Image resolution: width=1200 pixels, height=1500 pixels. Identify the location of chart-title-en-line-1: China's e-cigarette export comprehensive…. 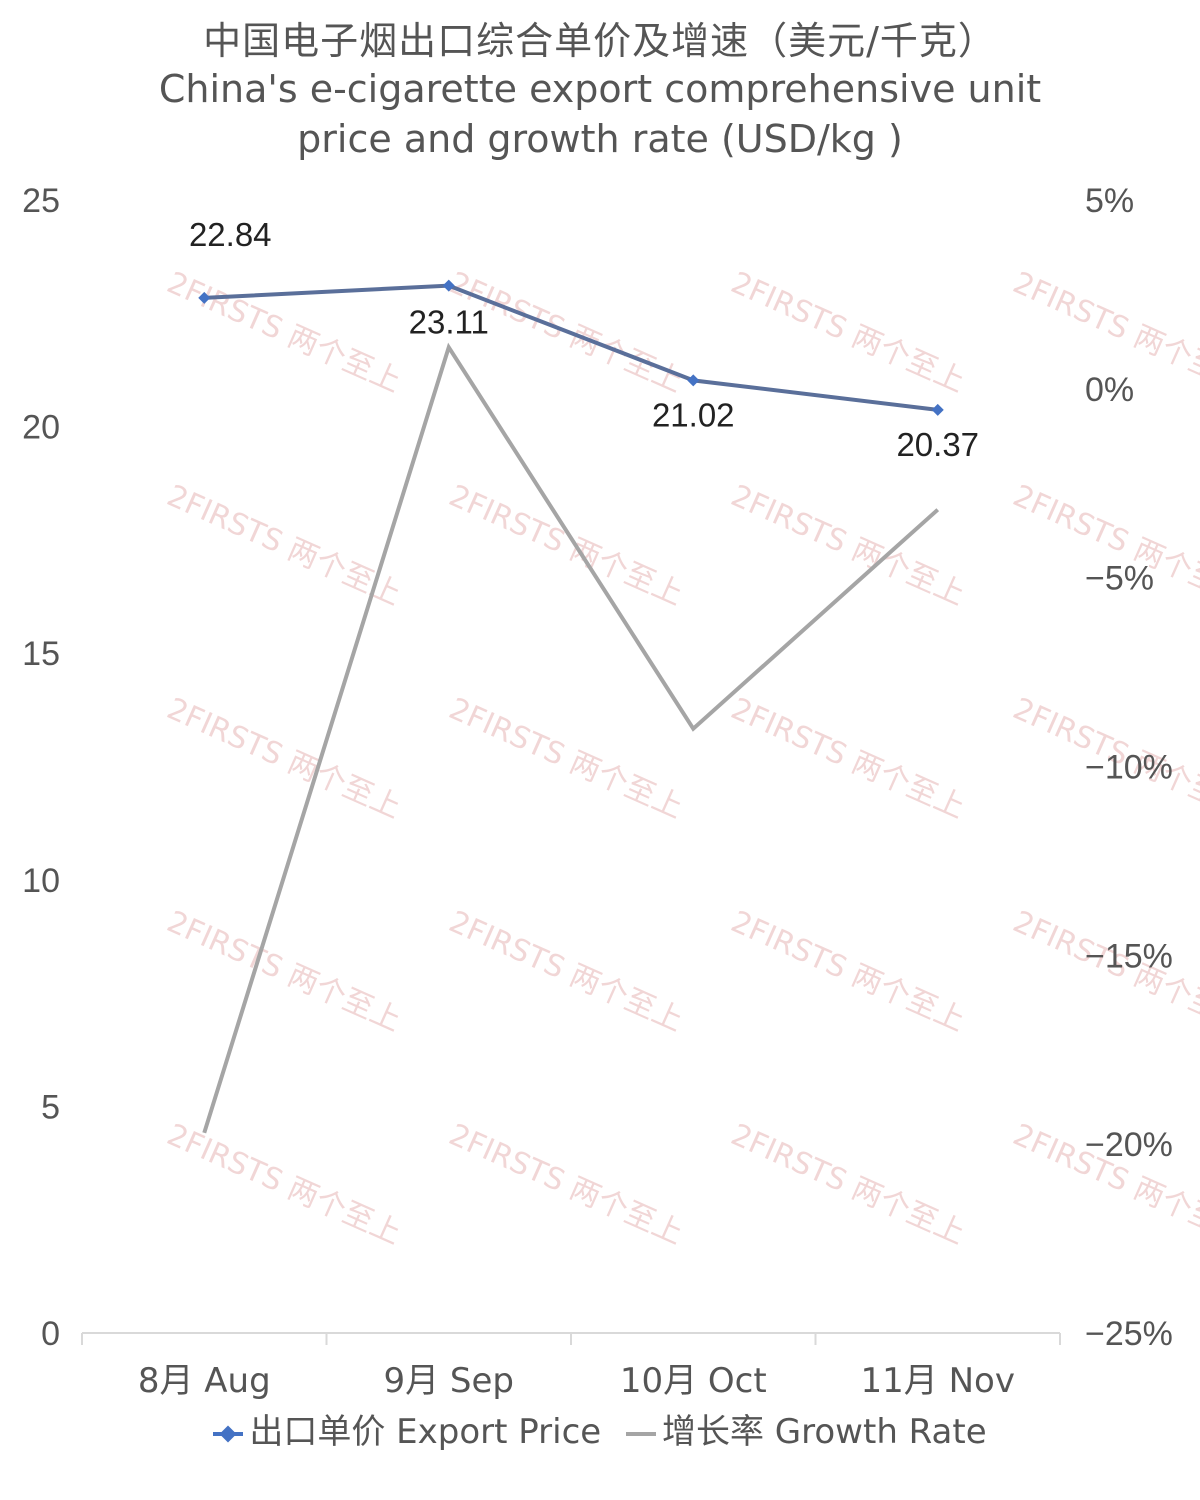
(600, 89).